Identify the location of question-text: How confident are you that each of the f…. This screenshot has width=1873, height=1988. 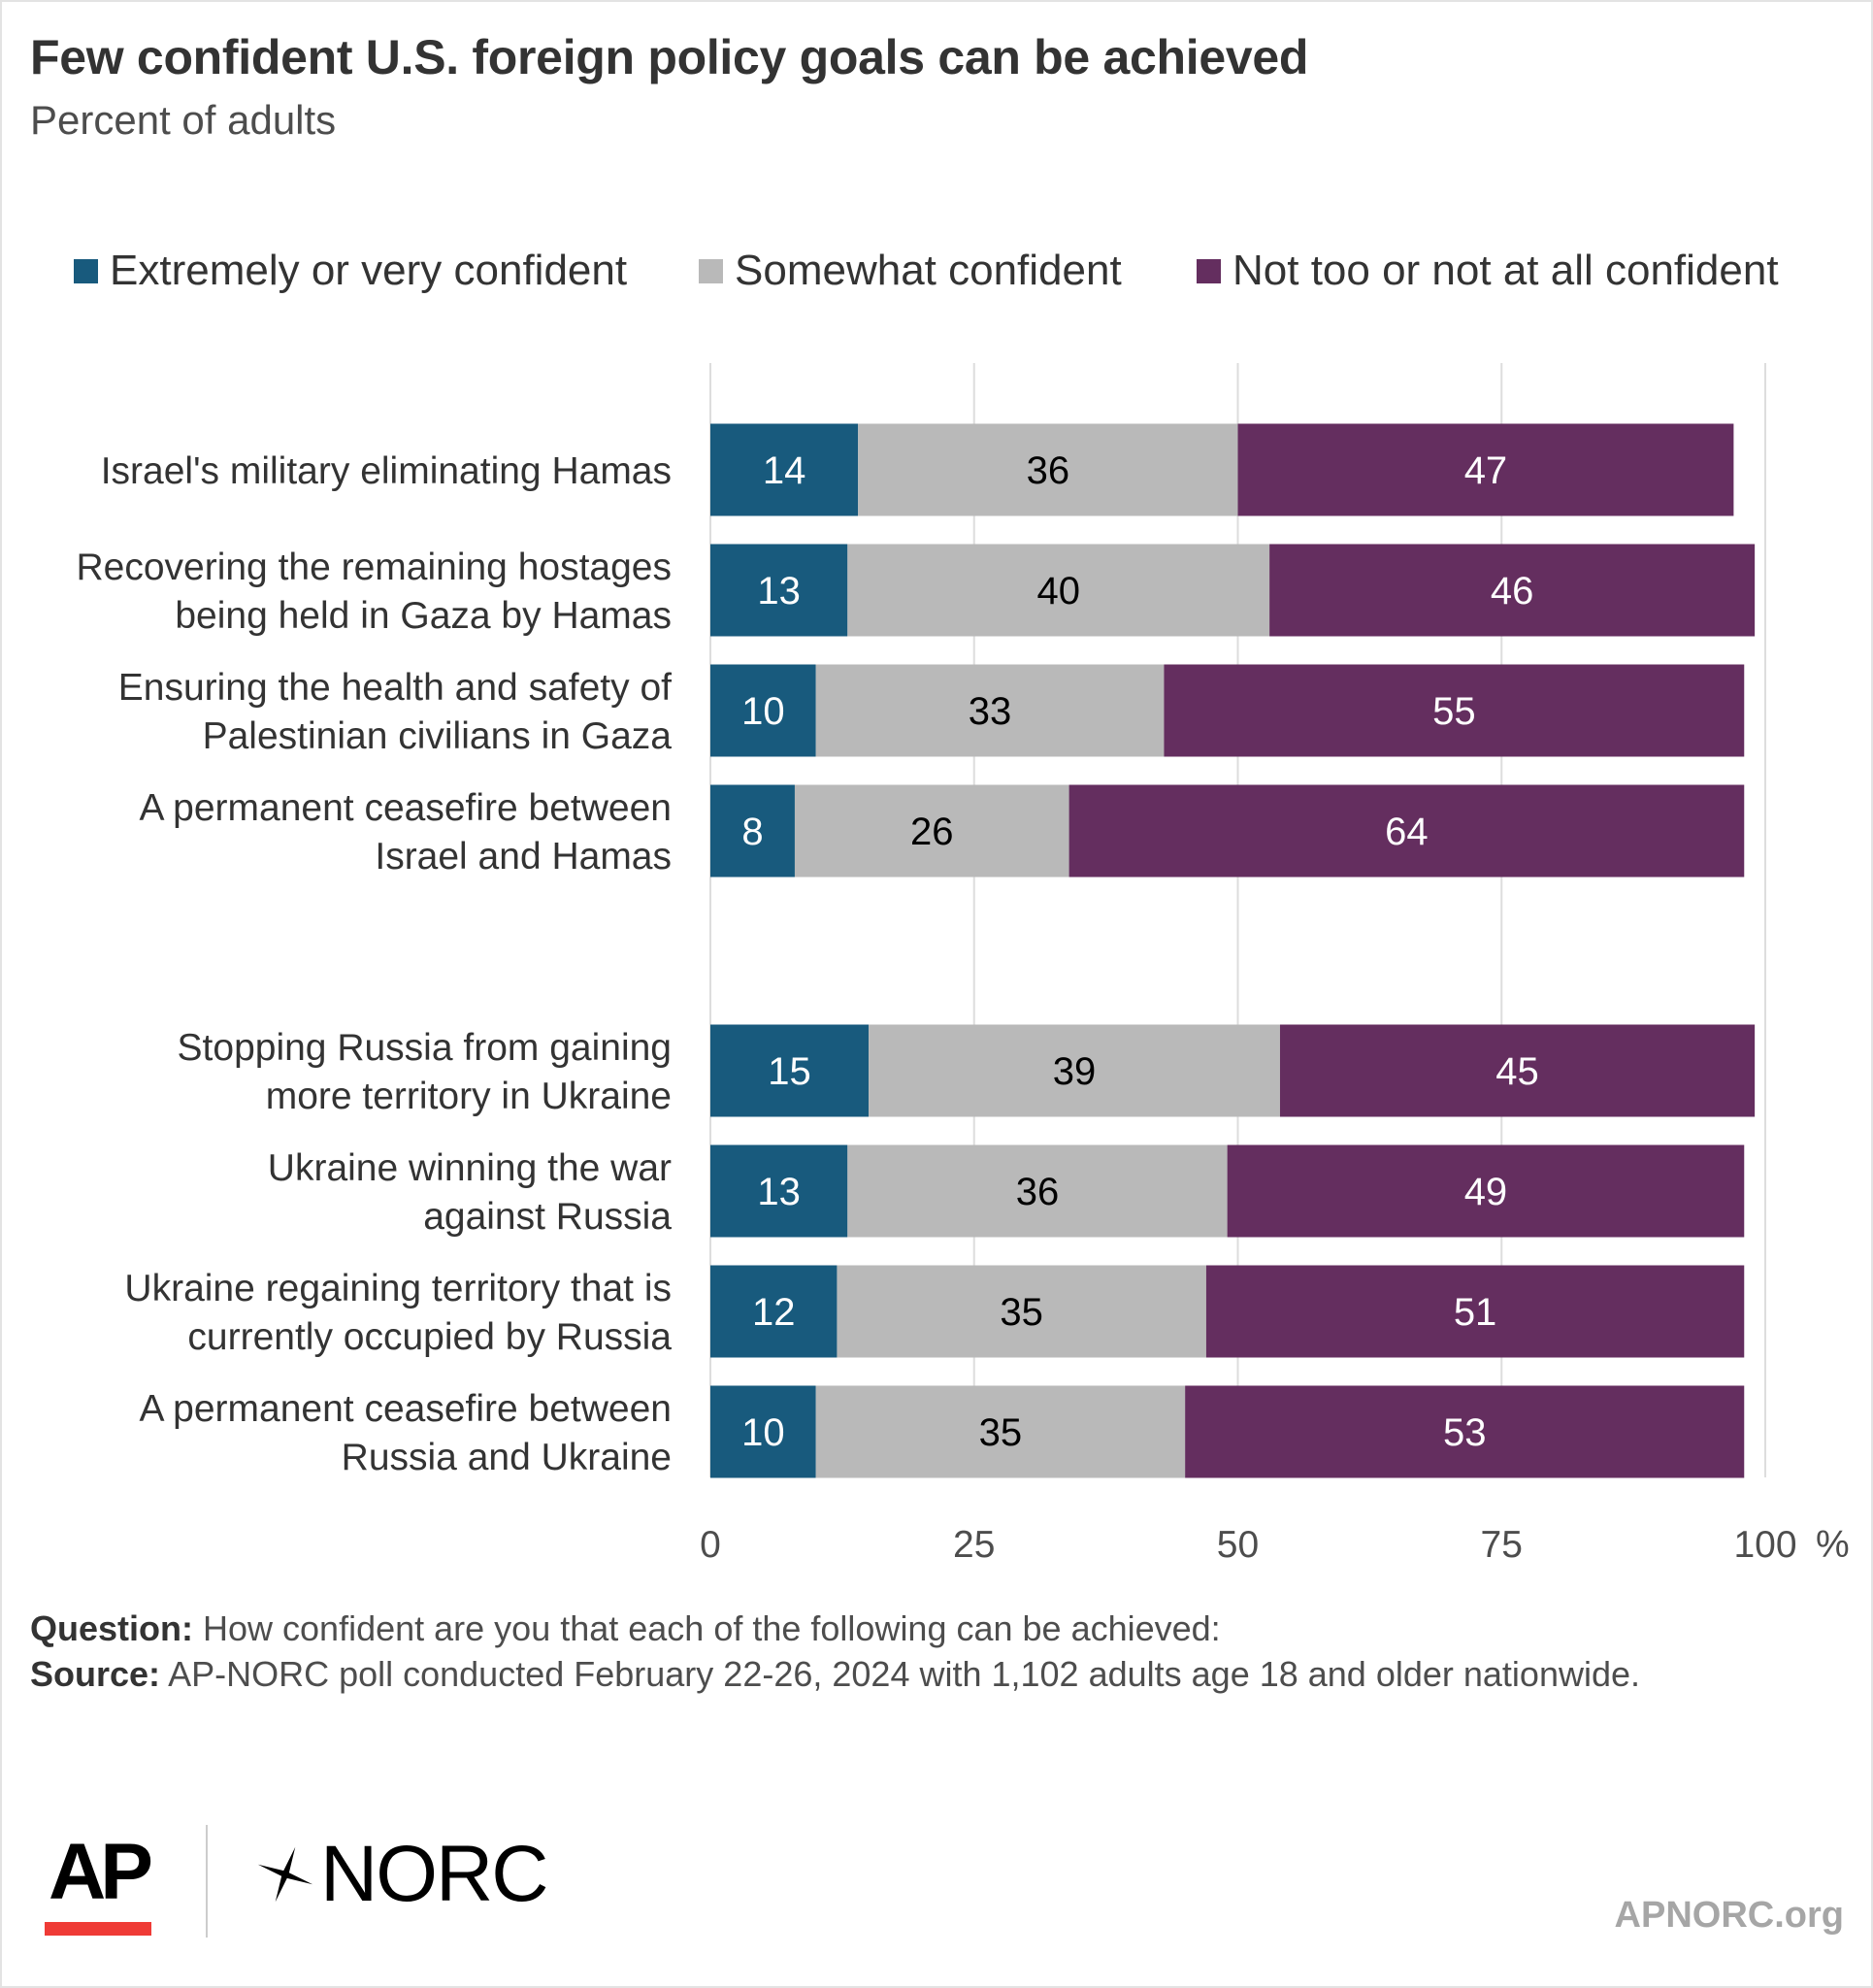
(707, 1628).